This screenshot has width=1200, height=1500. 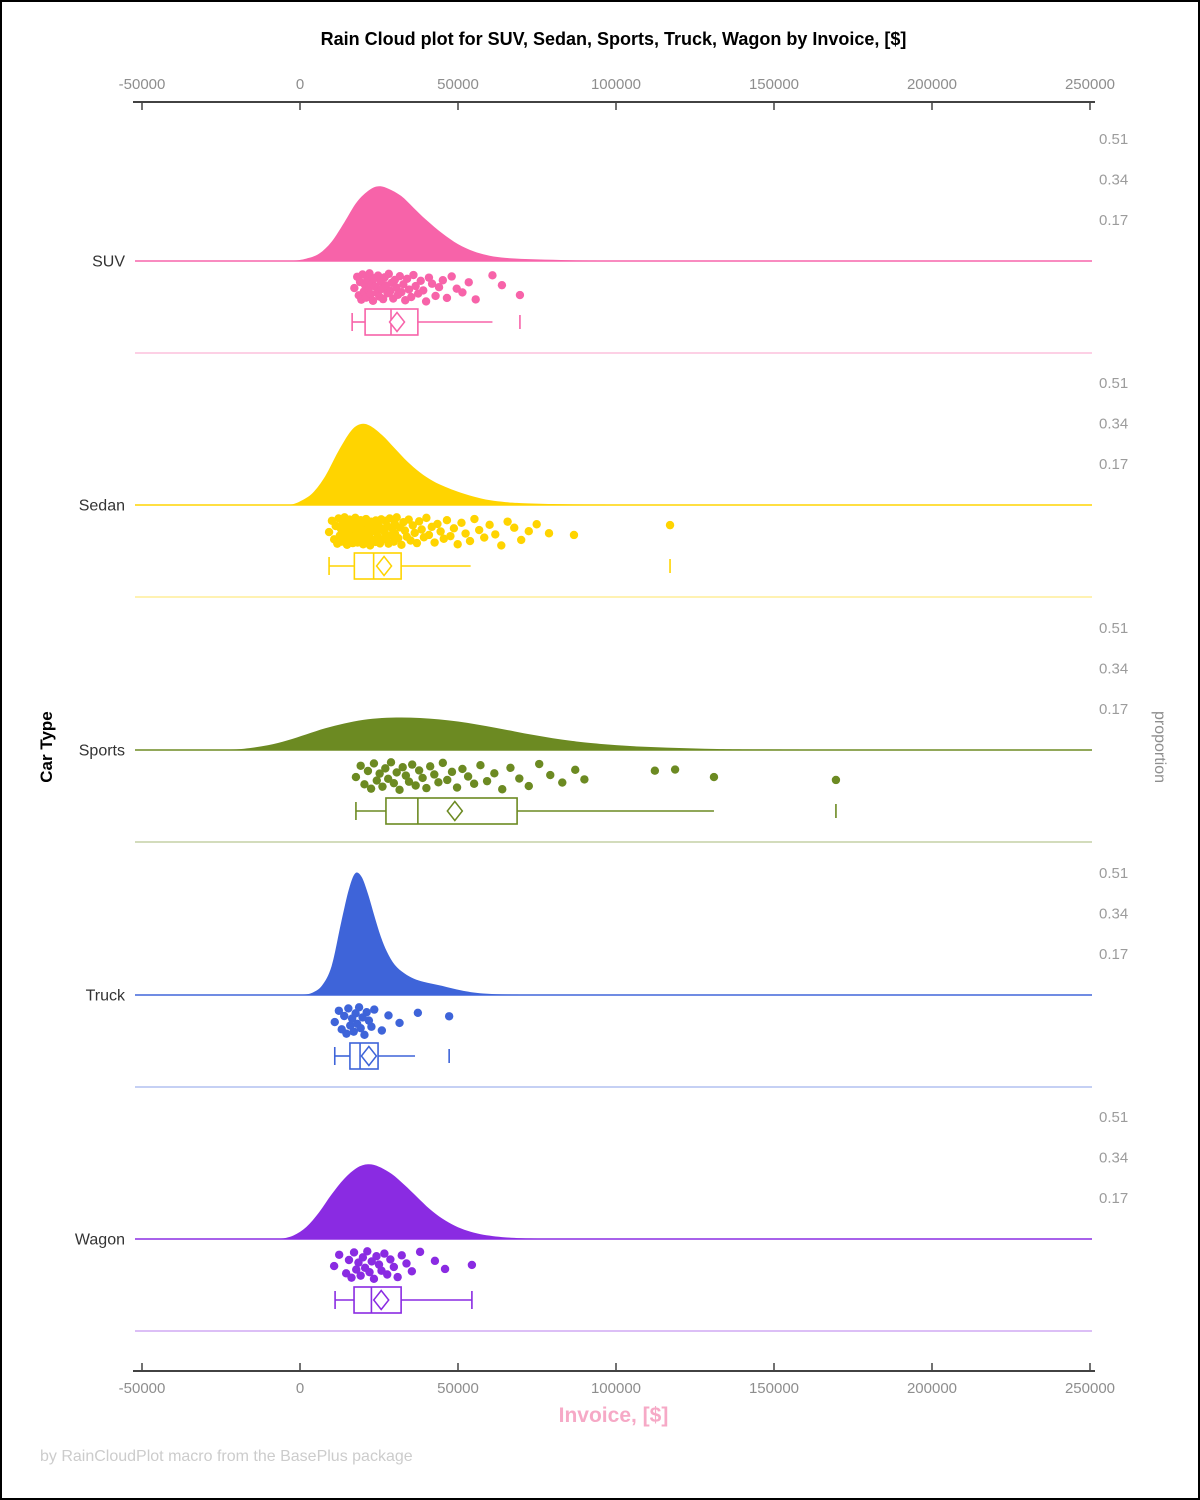 What do you see at coordinates (397, 322) in the screenshot?
I see `suv-mean-diamond` at bounding box center [397, 322].